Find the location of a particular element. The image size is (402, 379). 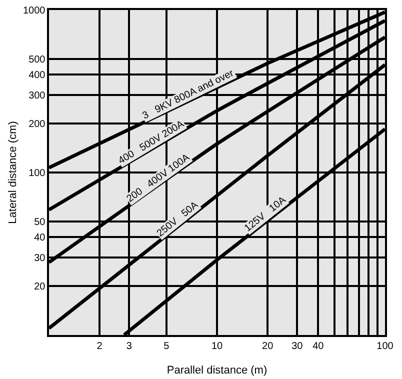

x-tick-label: 10 is located at coordinates (217, 346).